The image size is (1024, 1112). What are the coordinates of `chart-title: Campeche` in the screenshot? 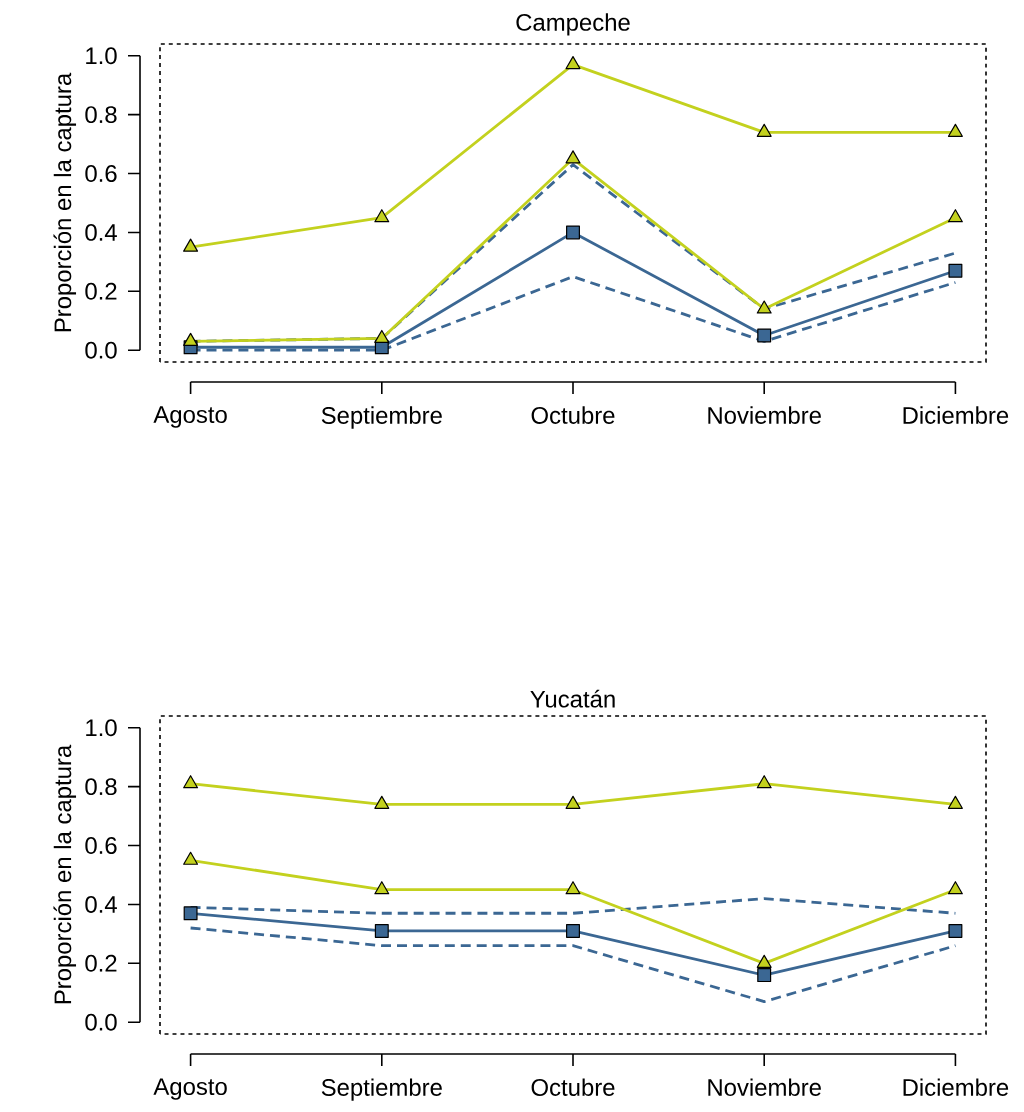 It's located at (573, 24).